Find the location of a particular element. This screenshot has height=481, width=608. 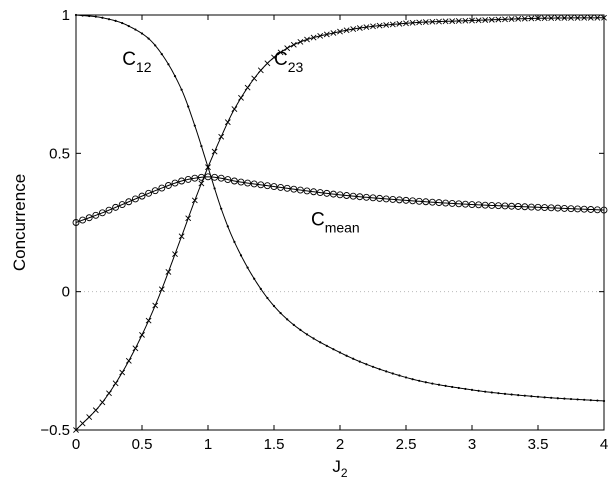

annotation-main: C is located at coordinates (281, 59).